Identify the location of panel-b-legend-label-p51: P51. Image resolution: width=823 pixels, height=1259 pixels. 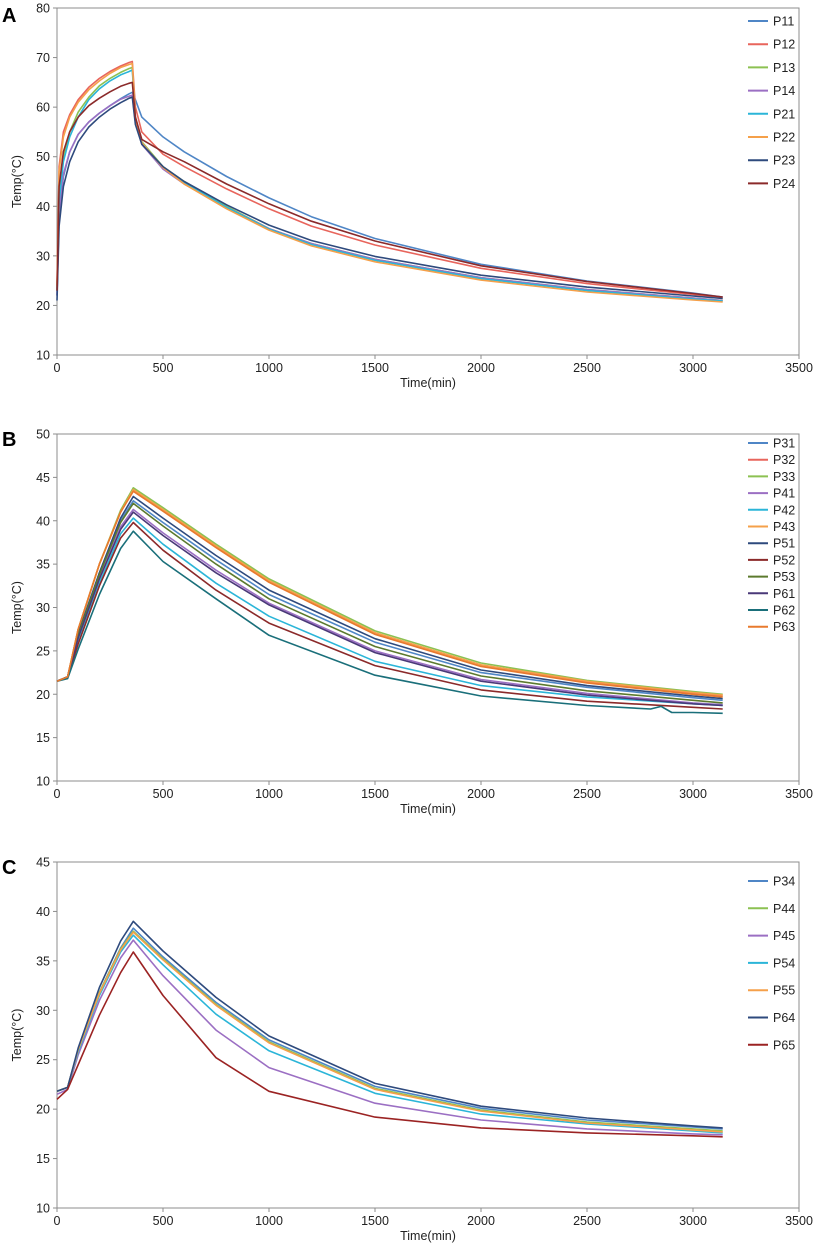
(784, 544).